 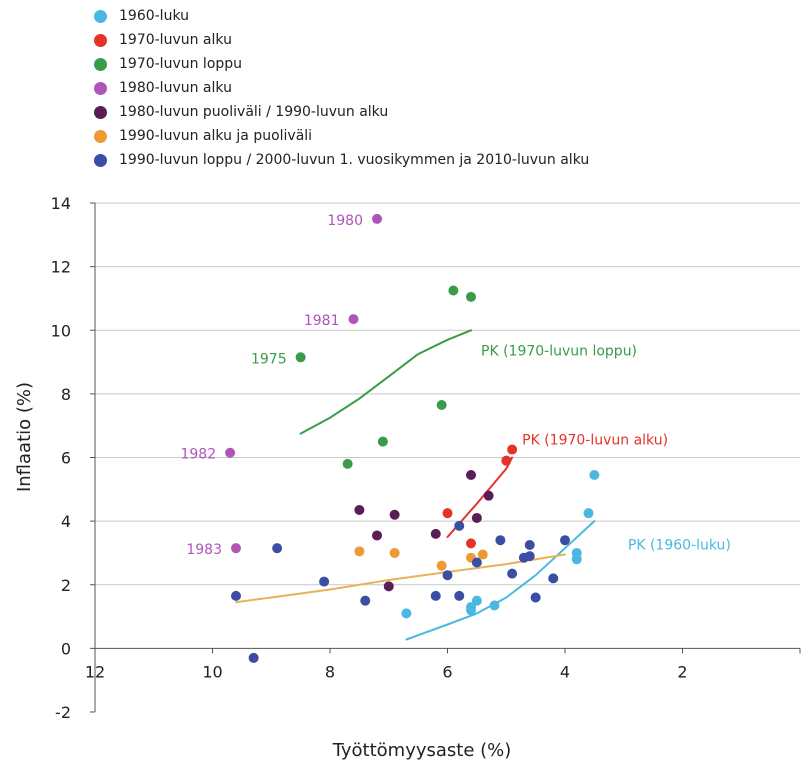 What do you see at coordinates (66, 648) in the screenshot?
I see `y-tick-label: 0` at bounding box center [66, 648].